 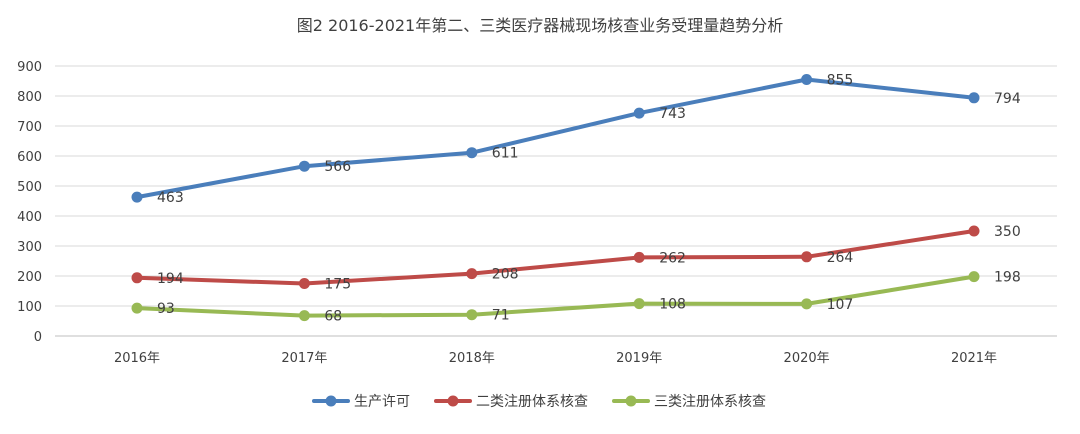 I want to click on data-label: 350, so click(x=1007, y=232).